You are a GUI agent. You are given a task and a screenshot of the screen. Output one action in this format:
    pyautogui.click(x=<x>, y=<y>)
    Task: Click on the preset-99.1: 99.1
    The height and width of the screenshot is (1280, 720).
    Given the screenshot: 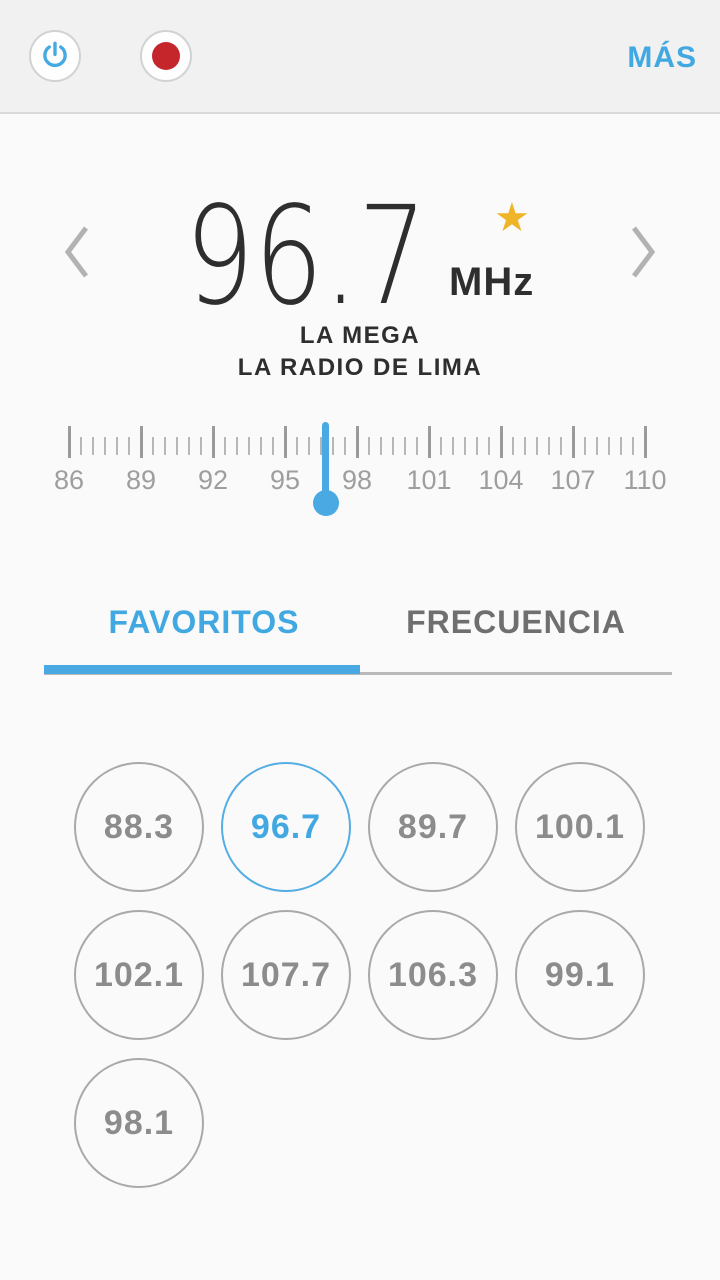 What is the action you would take?
    pyautogui.click(x=580, y=975)
    